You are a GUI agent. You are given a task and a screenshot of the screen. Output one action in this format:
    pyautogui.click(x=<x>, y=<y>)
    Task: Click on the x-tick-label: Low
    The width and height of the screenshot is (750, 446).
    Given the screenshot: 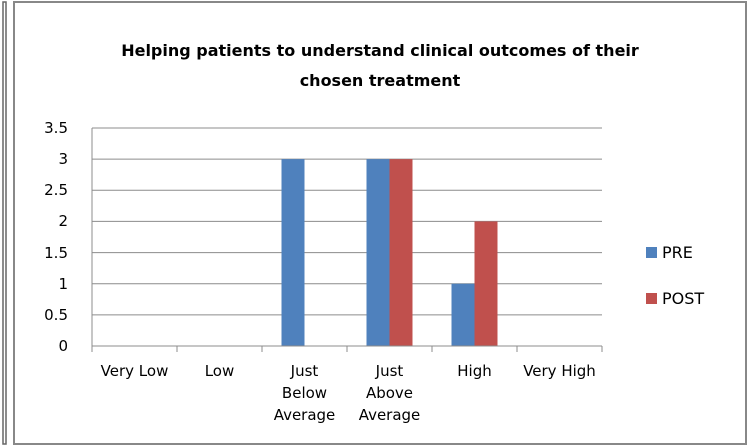 What is the action you would take?
    pyautogui.click(x=219, y=371)
    